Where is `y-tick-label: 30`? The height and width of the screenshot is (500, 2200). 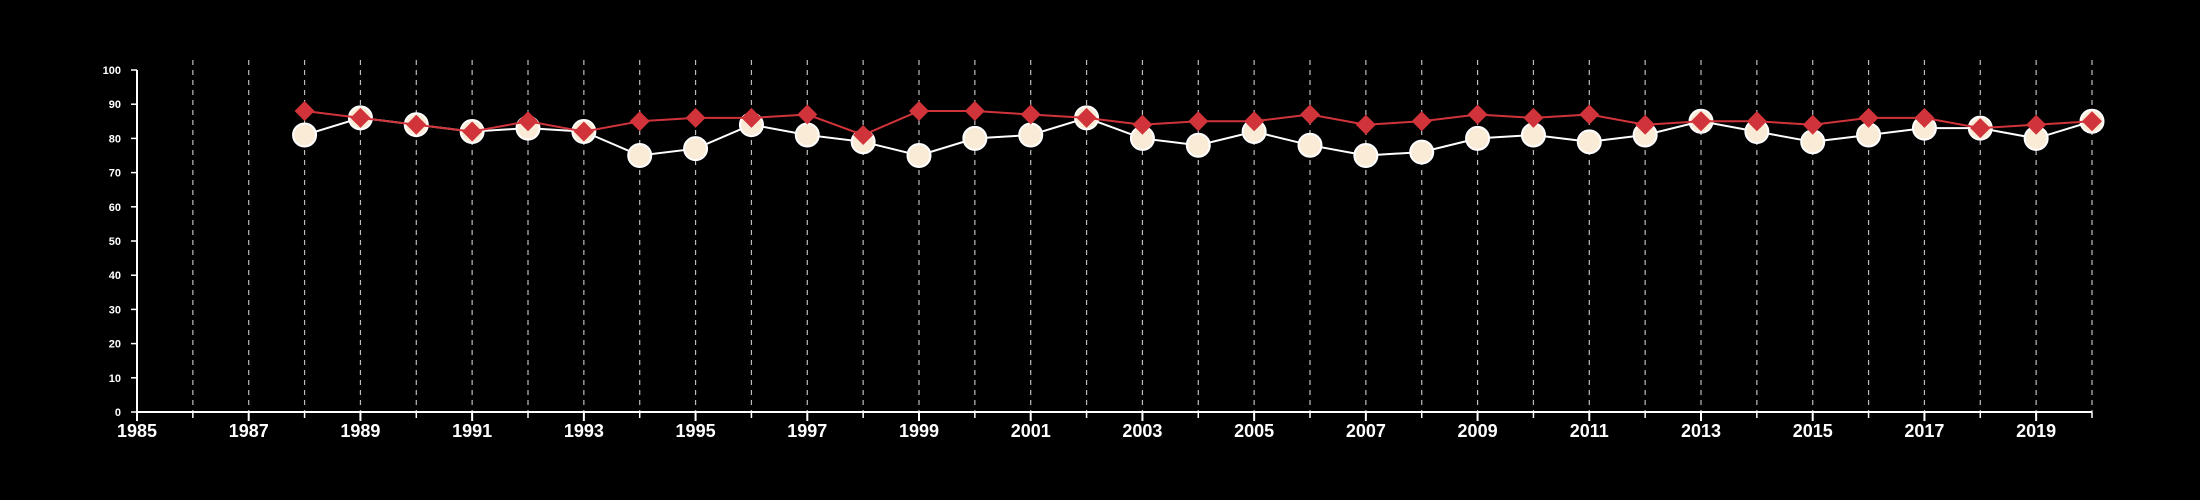
y-tick-label: 30 is located at coordinates (115, 310).